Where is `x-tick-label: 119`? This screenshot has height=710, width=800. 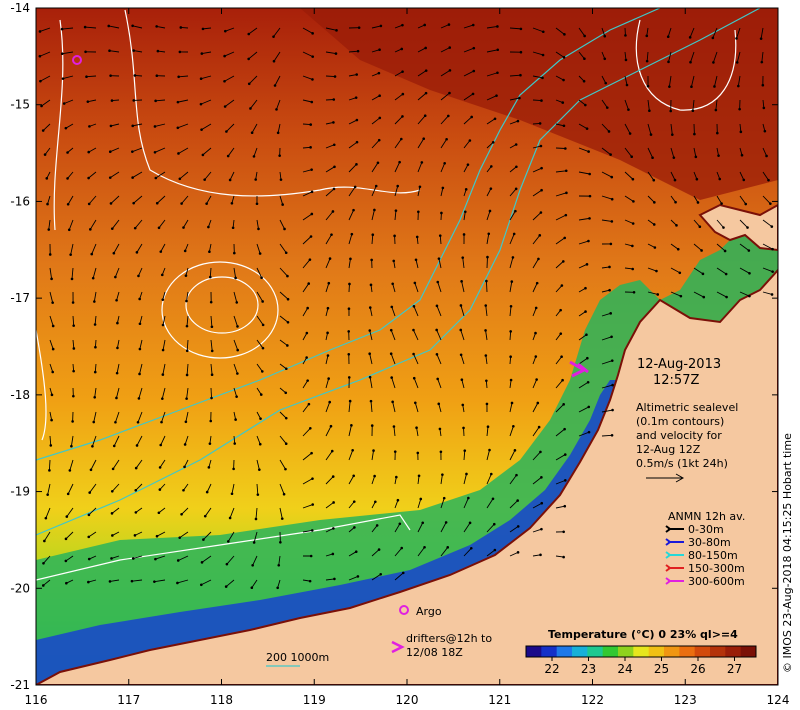
x-tick-label: 119 is located at coordinates (314, 700).